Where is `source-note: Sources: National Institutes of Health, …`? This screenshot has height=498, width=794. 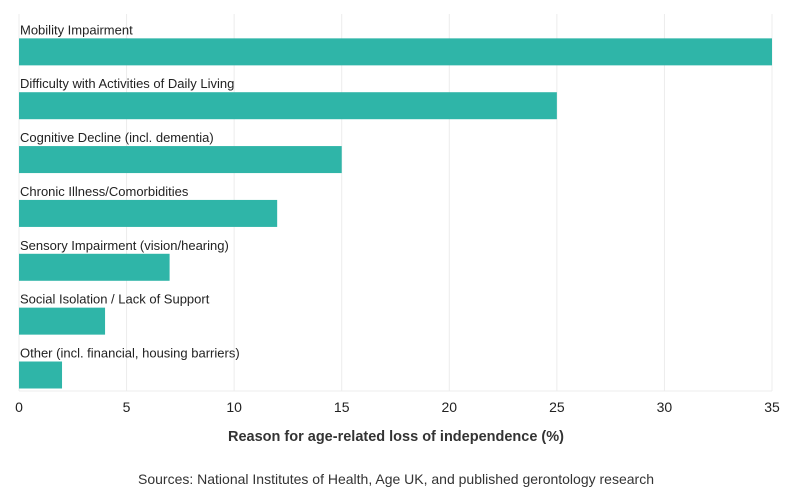 source-note: Sources: National Institutes of Health, … is located at coordinates (396, 479).